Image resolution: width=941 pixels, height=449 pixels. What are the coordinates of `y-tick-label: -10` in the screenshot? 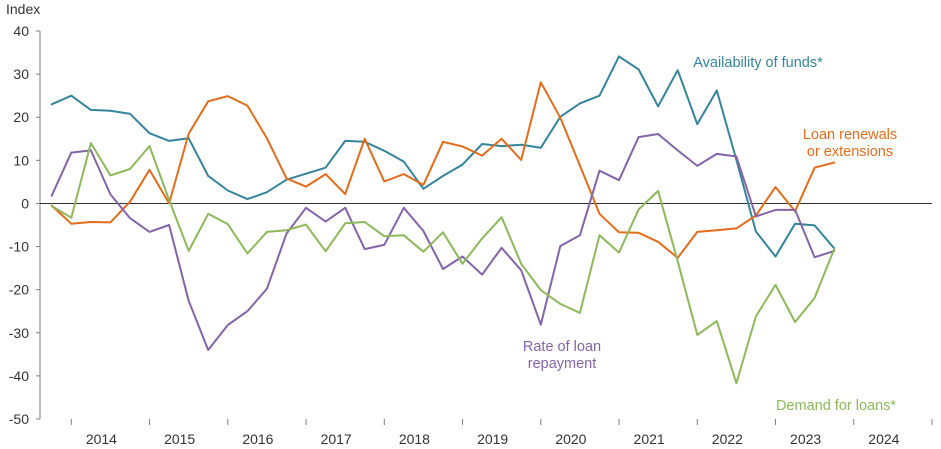 It's located at (19, 247).